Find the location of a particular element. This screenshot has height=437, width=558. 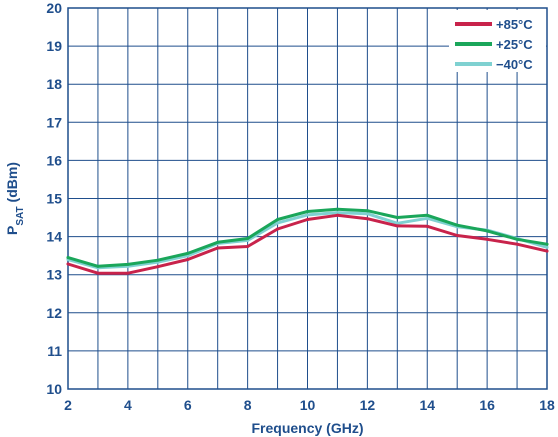

x-tick-label: 14 is located at coordinates (427, 405).